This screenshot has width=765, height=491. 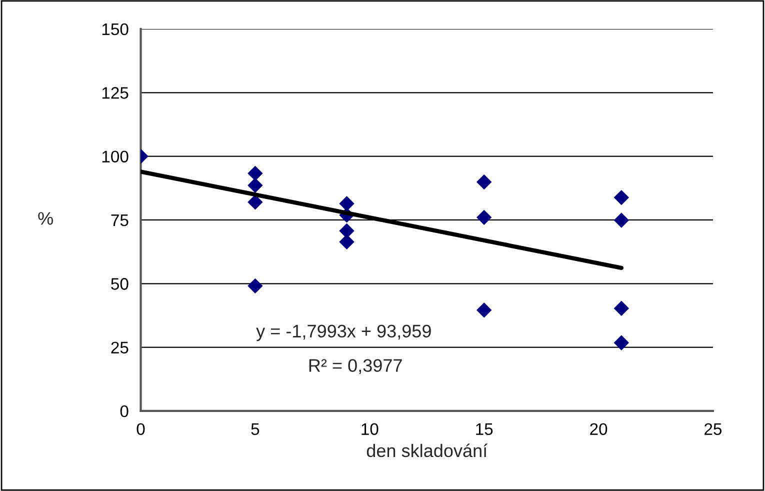 I want to click on y-tick-label: 75, so click(x=119, y=220).